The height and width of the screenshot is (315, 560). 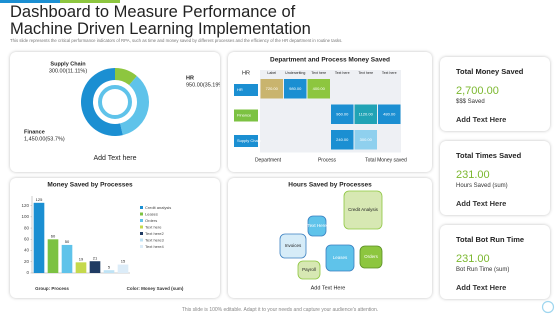 I want to click on y-tick-label: 20, so click(x=27, y=261).